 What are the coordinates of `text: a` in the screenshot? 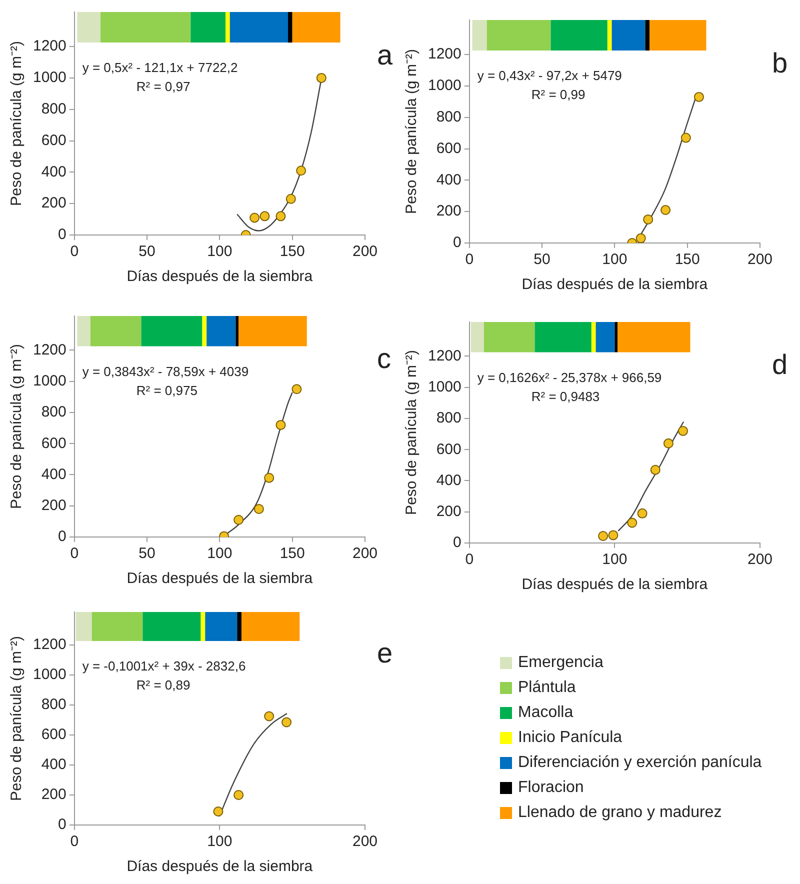 It's located at (385, 54).